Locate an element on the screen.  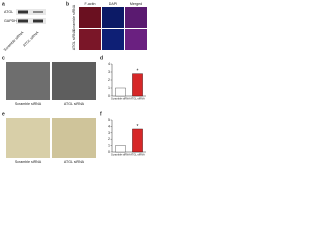
lane-label: ATGL siRNA is located at coordinates (31, 39).